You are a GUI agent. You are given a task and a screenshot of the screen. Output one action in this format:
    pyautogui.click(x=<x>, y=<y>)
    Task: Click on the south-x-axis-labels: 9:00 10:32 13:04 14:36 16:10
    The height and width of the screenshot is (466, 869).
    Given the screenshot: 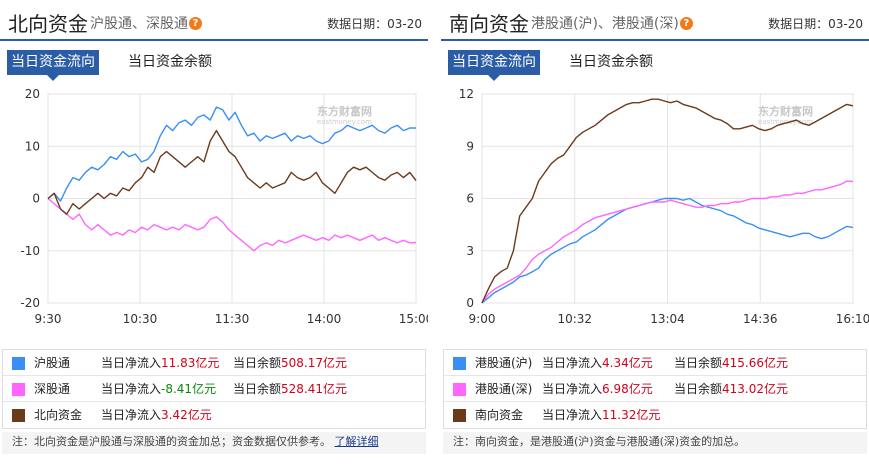 What is the action you would take?
    pyautogui.click(x=669, y=319)
    